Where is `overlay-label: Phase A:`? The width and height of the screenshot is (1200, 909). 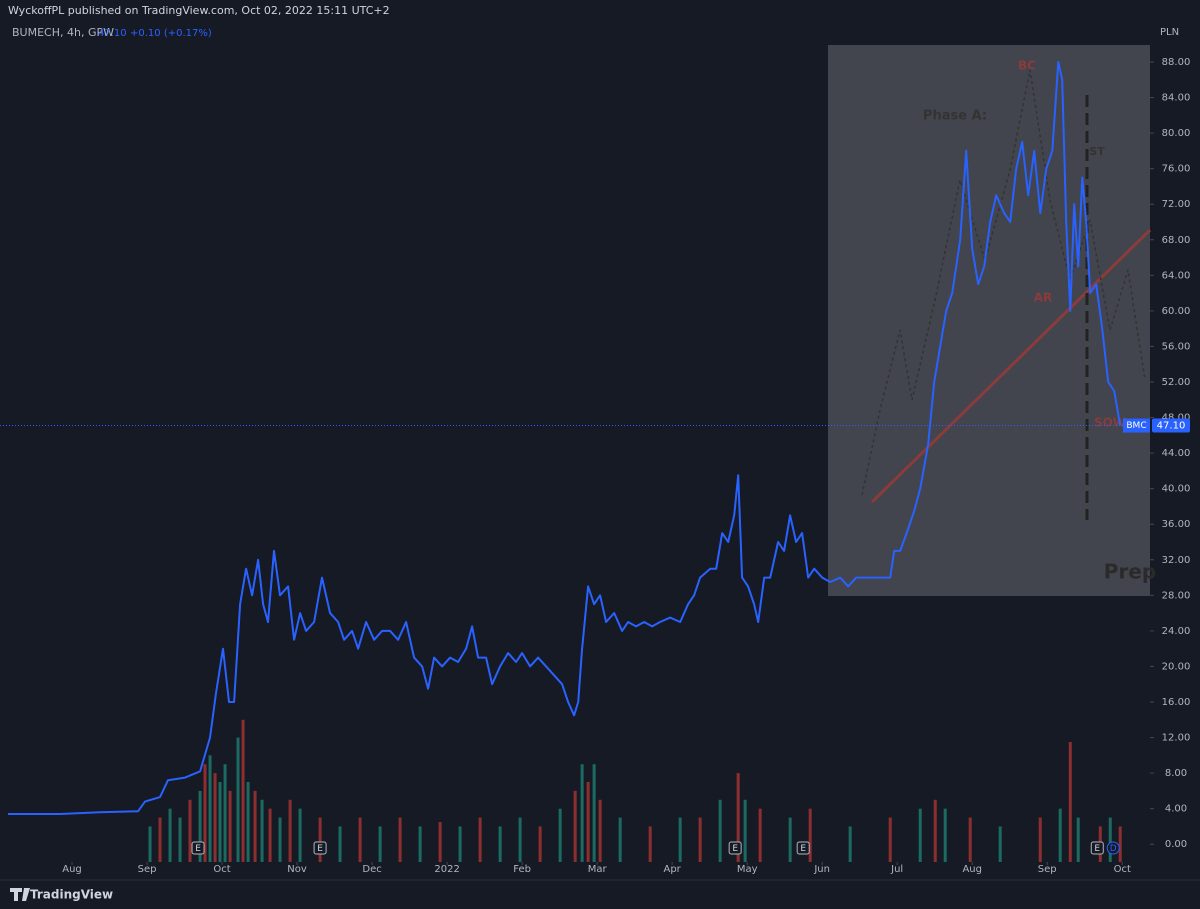 overlay-label: Phase A: is located at coordinates (955, 116).